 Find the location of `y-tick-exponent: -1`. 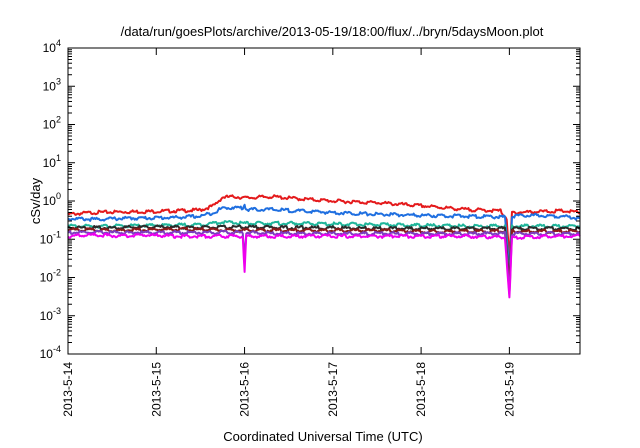

y-tick-exponent: -1 is located at coordinates (57, 234).